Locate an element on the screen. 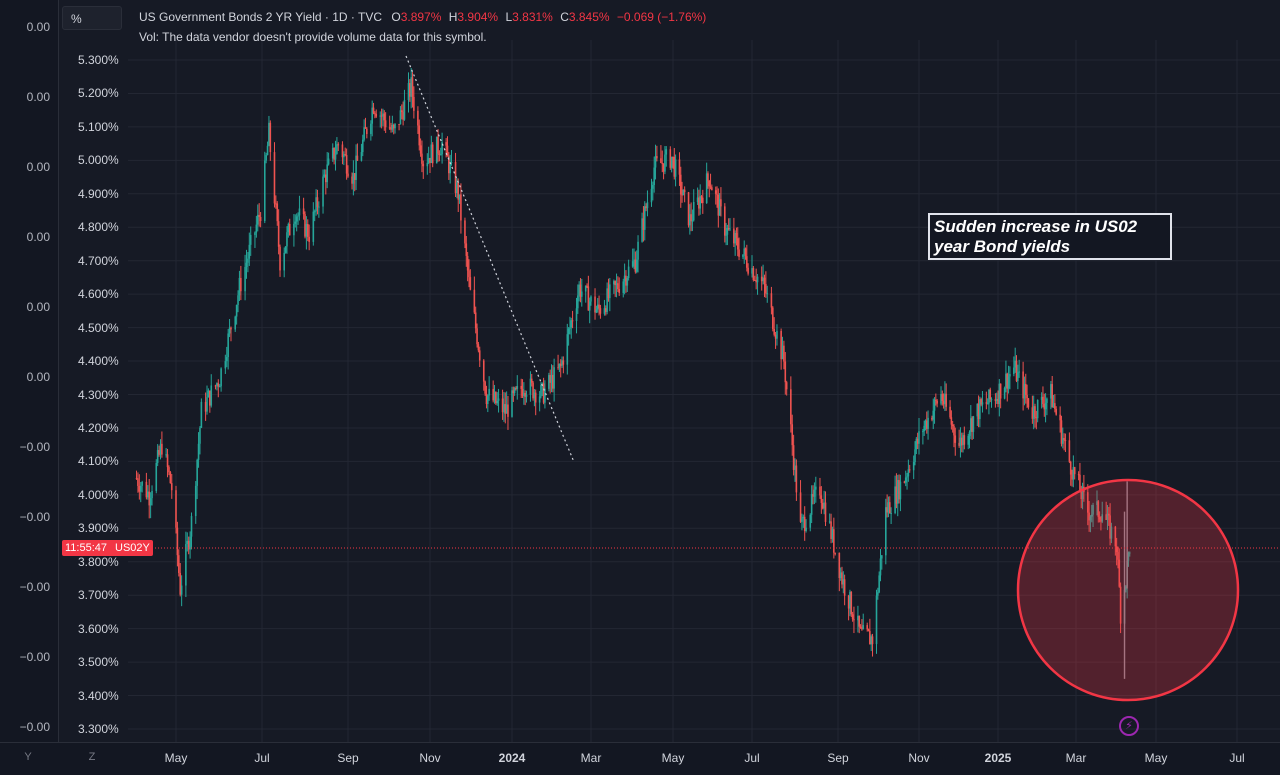 This screenshot has height=775, width=1280. x-tick-label: Nov is located at coordinates (430, 758).